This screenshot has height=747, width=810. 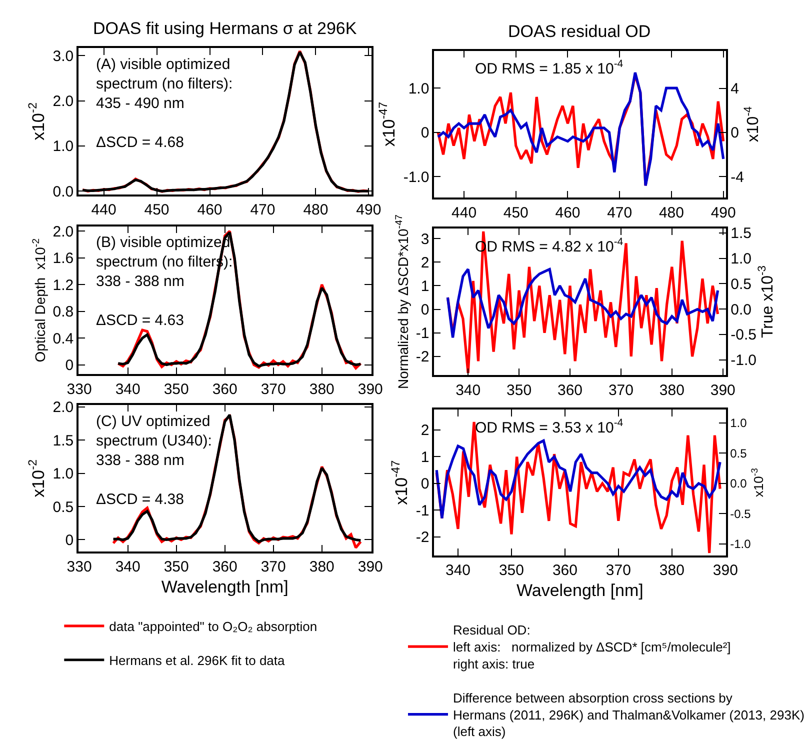 I want to click on text: (A) visible optimized spectrum (no filters): 435 - 490 nm ΔSCD = 4.68, so click(x=164, y=103).